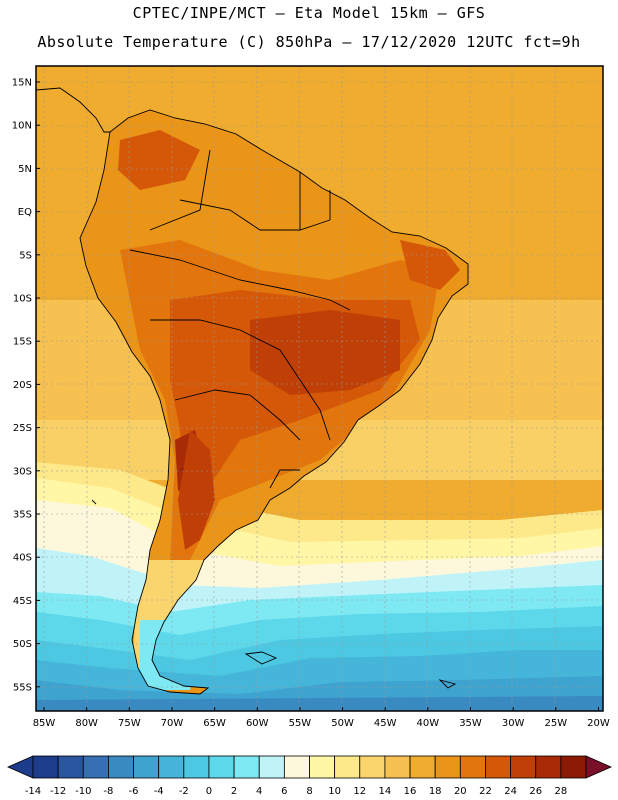 The height and width of the screenshot is (800, 618). What do you see at coordinates (435, 791) in the screenshot?
I see `colorbar-label: 18` at bounding box center [435, 791].